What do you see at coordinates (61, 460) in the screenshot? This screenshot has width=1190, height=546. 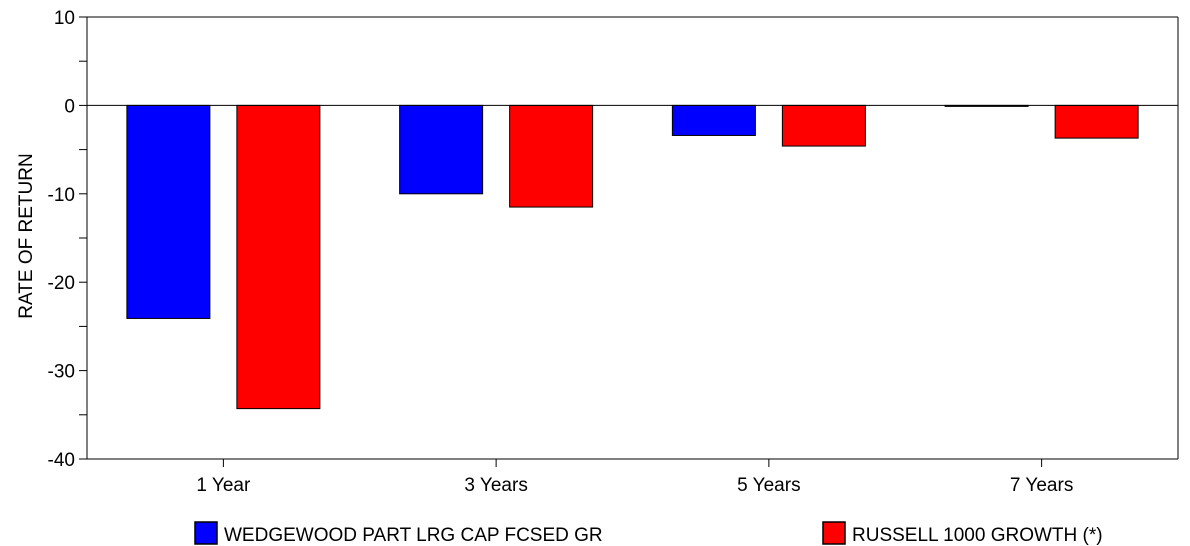 I see `y-tick-label: -40` at bounding box center [61, 460].